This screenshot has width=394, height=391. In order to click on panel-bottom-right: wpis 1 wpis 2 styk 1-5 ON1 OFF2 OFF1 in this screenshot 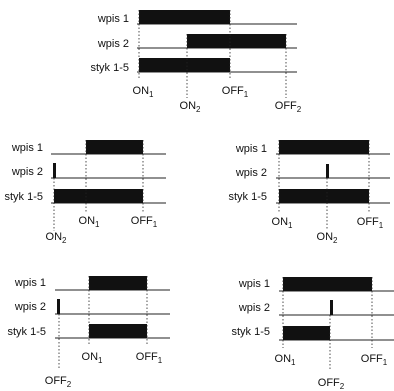, I will do `click(312, 334)`.